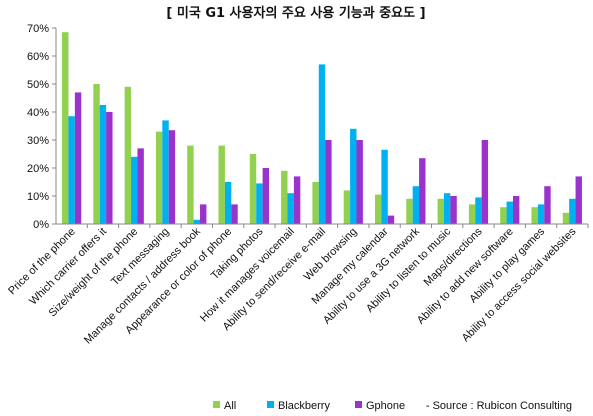 The image size is (593, 416). Describe the element at coordinates (385, 406) in the screenshot. I see `legend-label-gphone: Gphone` at that location.